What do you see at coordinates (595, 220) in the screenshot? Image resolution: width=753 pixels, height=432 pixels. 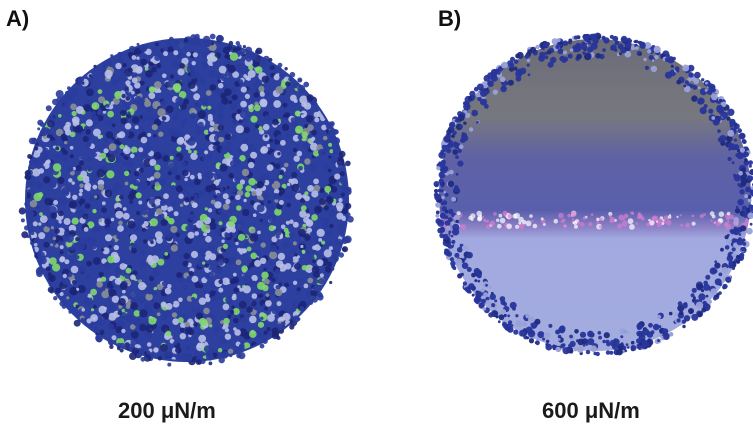 I see `sphere-b-pink-band` at bounding box center [595, 220].